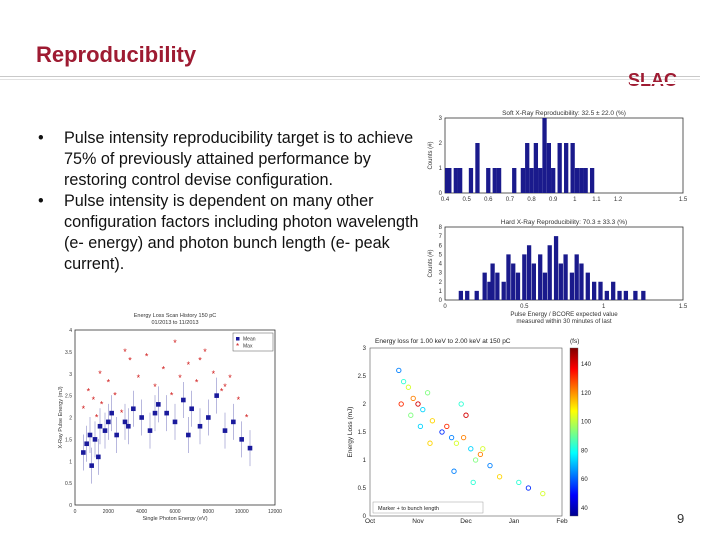  I want to click on x-tick-label: 2000, so click(108, 512).